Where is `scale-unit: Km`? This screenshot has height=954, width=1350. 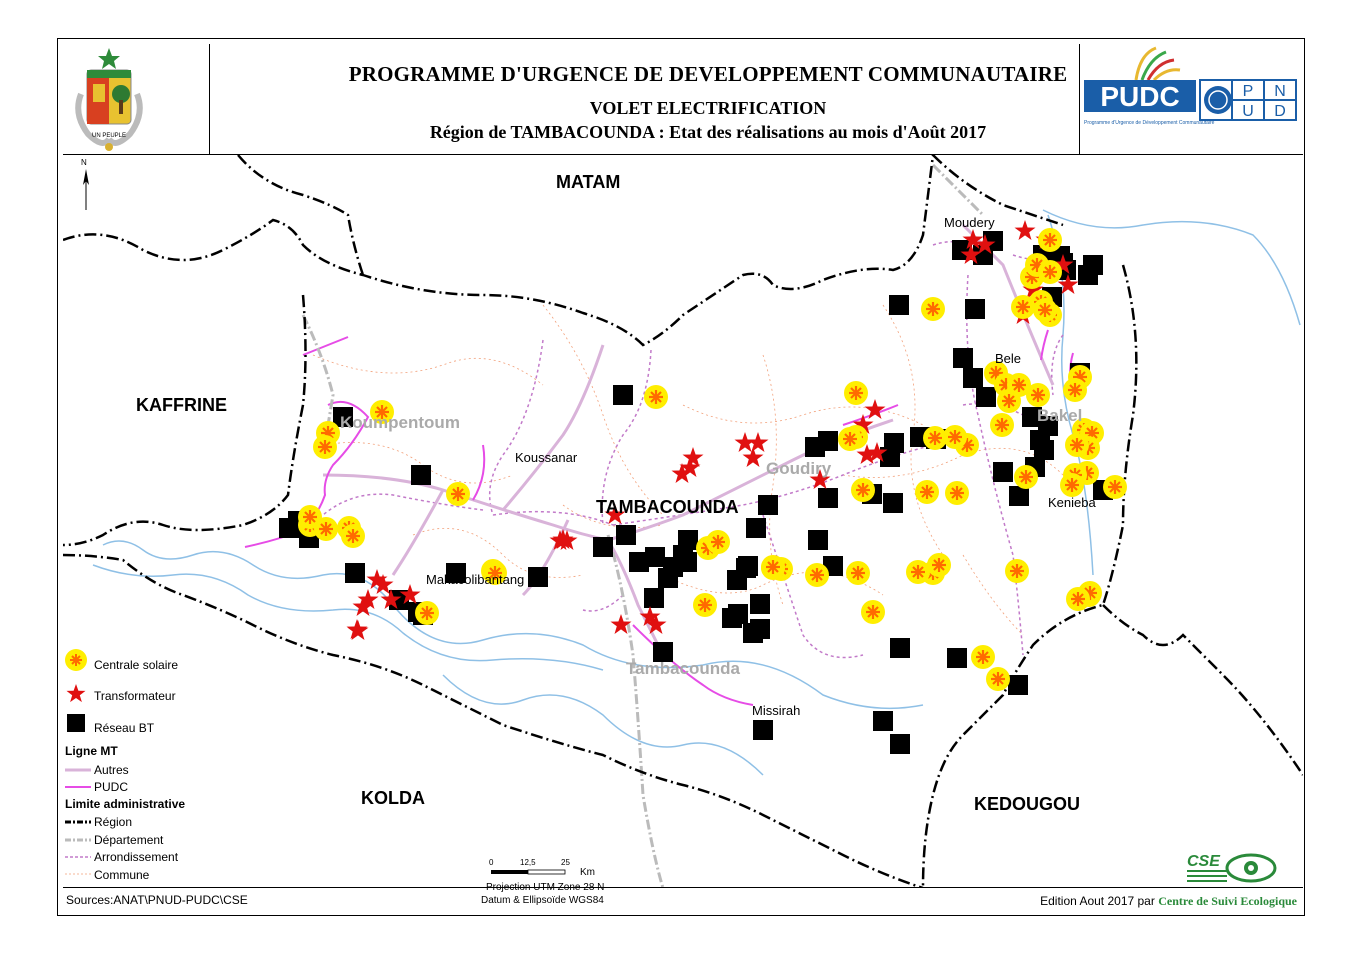 scale-unit: Km is located at coordinates (587, 872).